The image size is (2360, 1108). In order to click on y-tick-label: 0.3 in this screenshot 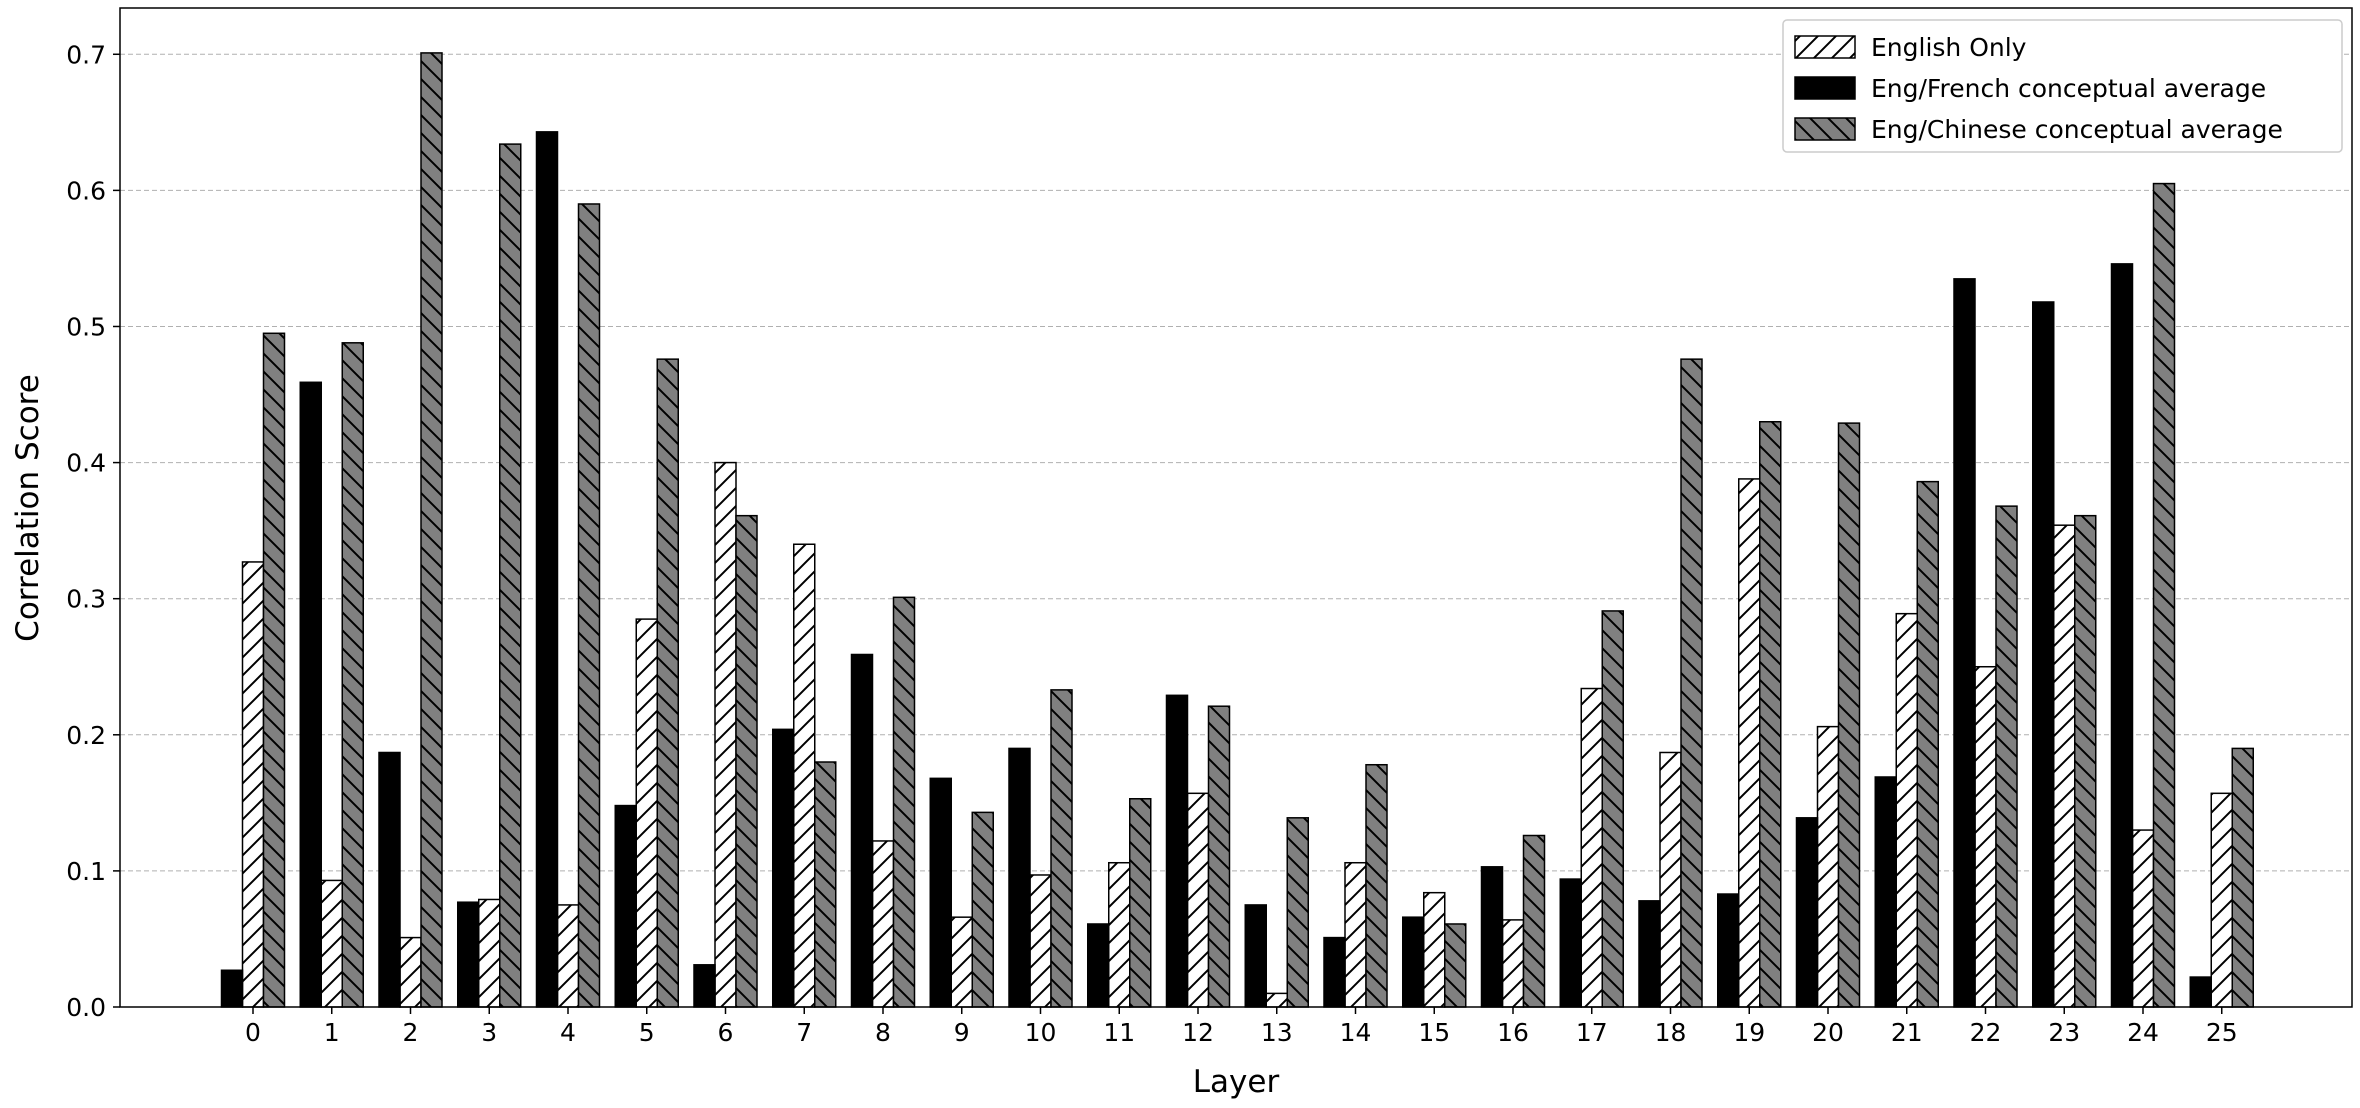, I will do `click(86, 599)`.